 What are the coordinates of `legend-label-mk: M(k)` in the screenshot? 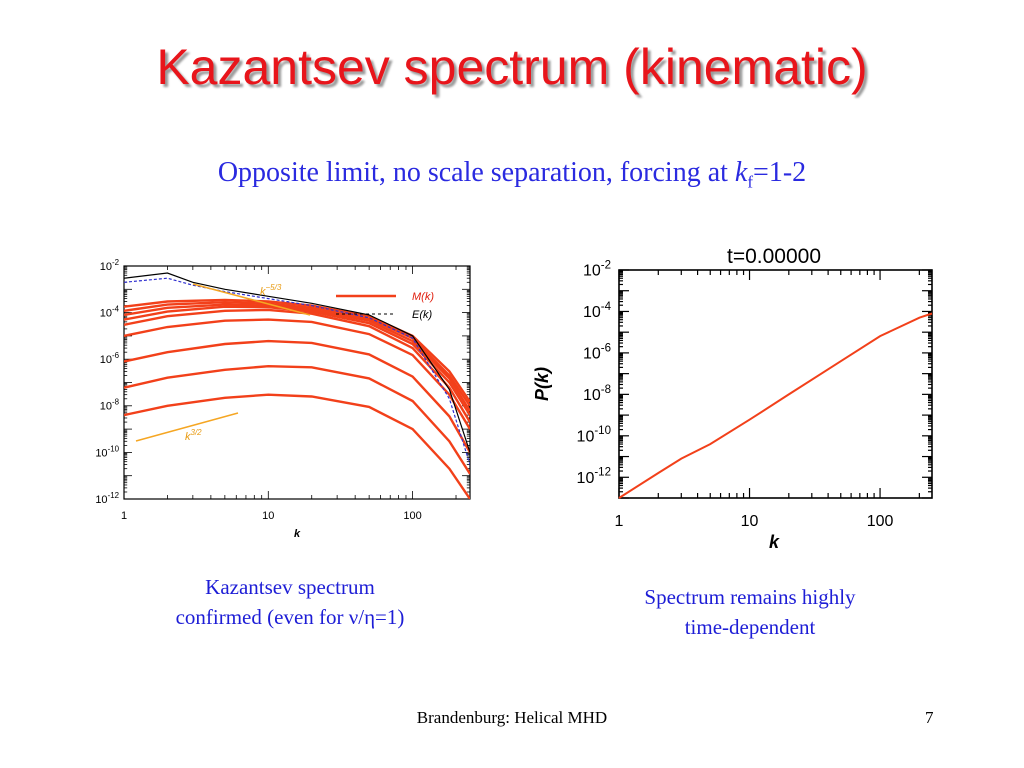 It's located at (423, 297).